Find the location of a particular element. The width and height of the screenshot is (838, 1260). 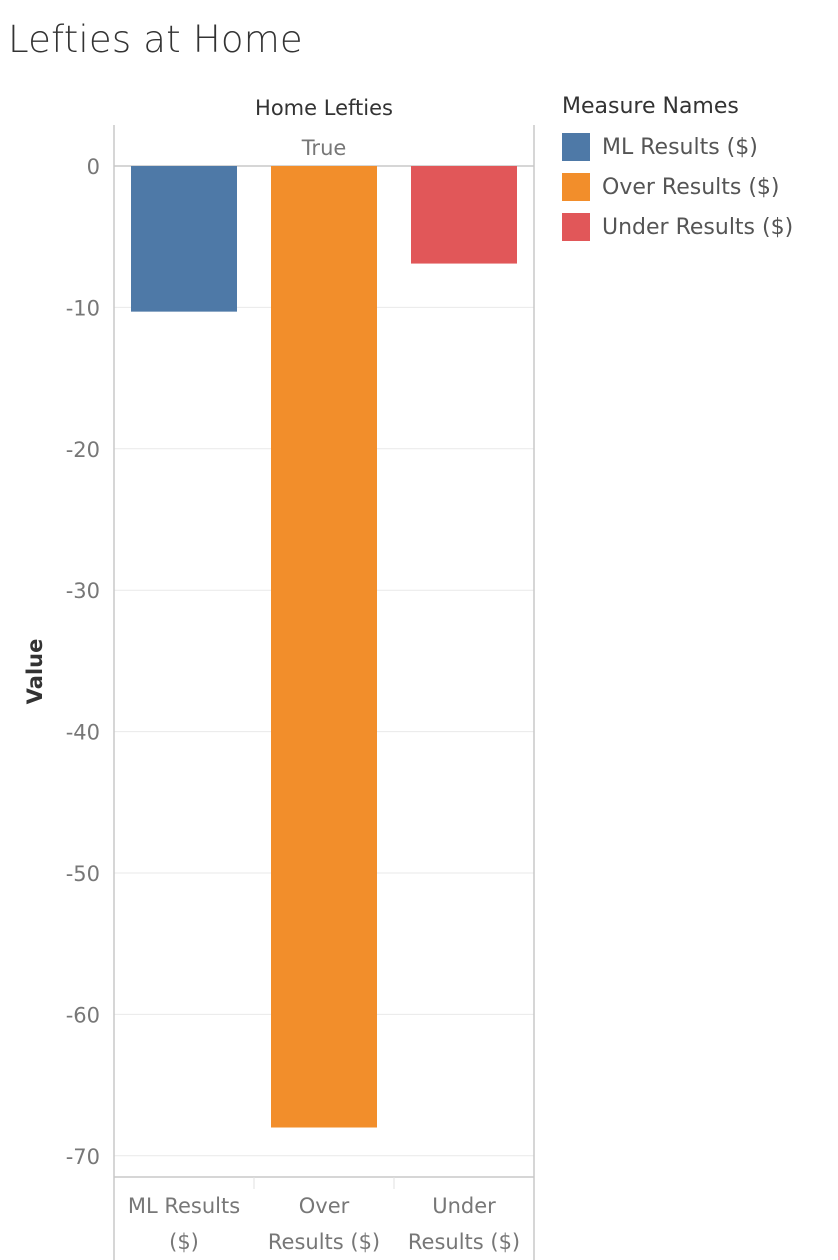

column-header-value: True is located at coordinates (324, 148).